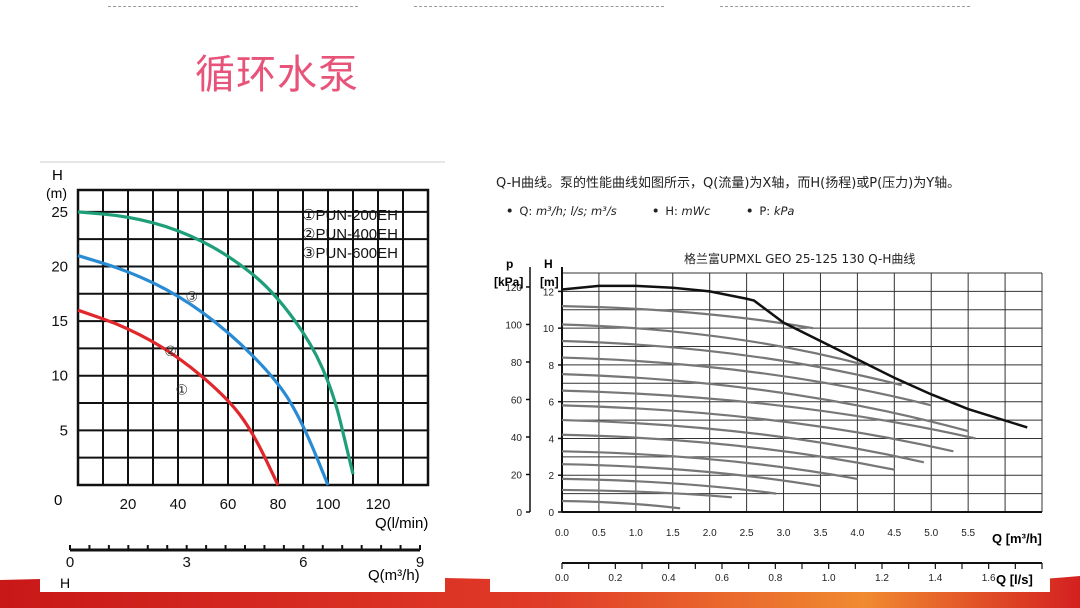 The width and height of the screenshot is (1080, 608). What do you see at coordinates (747, 533) in the screenshot?
I see `x-tick-label: 2.5` at bounding box center [747, 533].